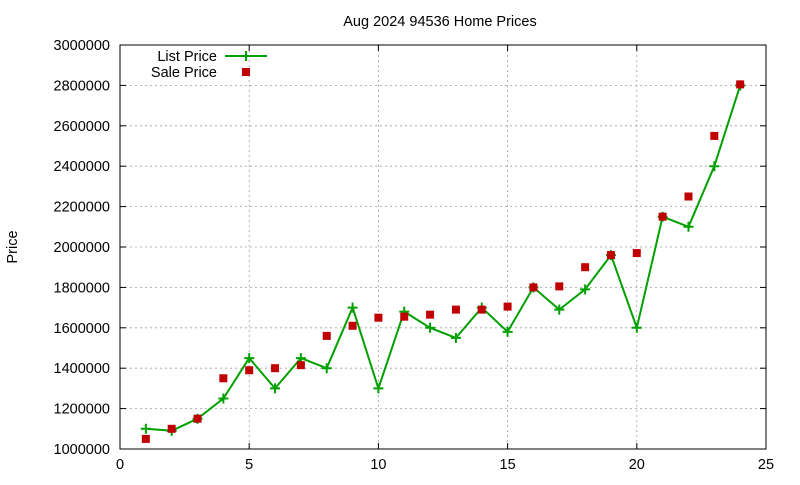 This screenshot has height=485, width=800. What do you see at coordinates (82, 410) in the screenshot?
I see `y-tick-label: 1200000` at bounding box center [82, 410].